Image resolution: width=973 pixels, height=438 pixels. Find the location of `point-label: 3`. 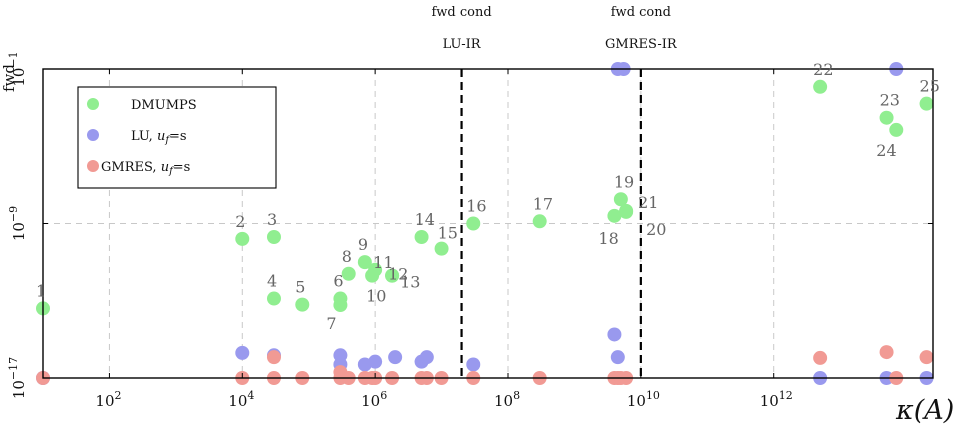

point-label: 3 is located at coordinates (272, 219).